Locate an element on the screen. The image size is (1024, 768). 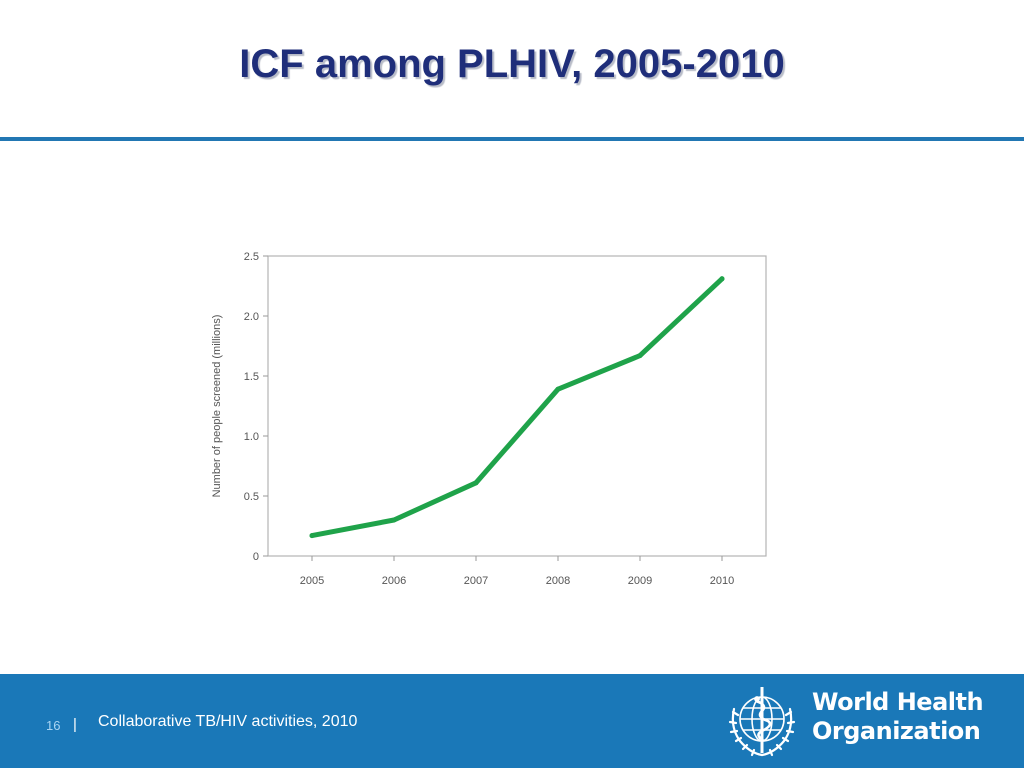
title-divider is located at coordinates (512, 139).